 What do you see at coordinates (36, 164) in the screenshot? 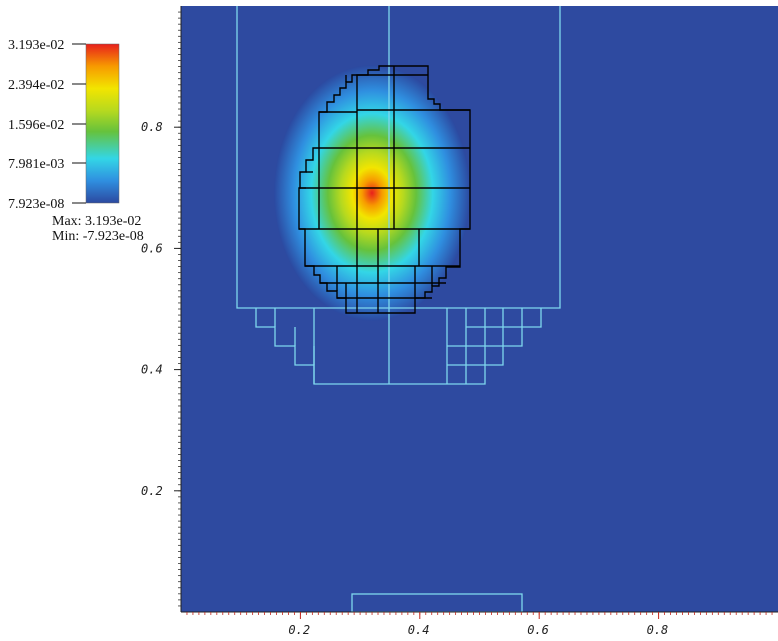
I see `colorbar-label: 7.981e-03` at bounding box center [36, 164].